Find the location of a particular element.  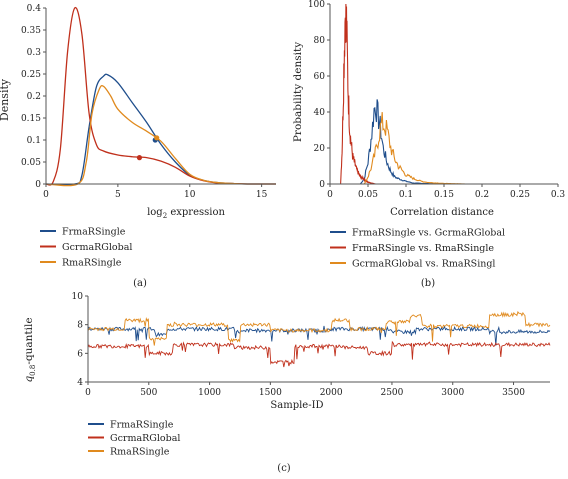

panel-b-x-tick-label: 0.25 is located at coordinates (520, 195).